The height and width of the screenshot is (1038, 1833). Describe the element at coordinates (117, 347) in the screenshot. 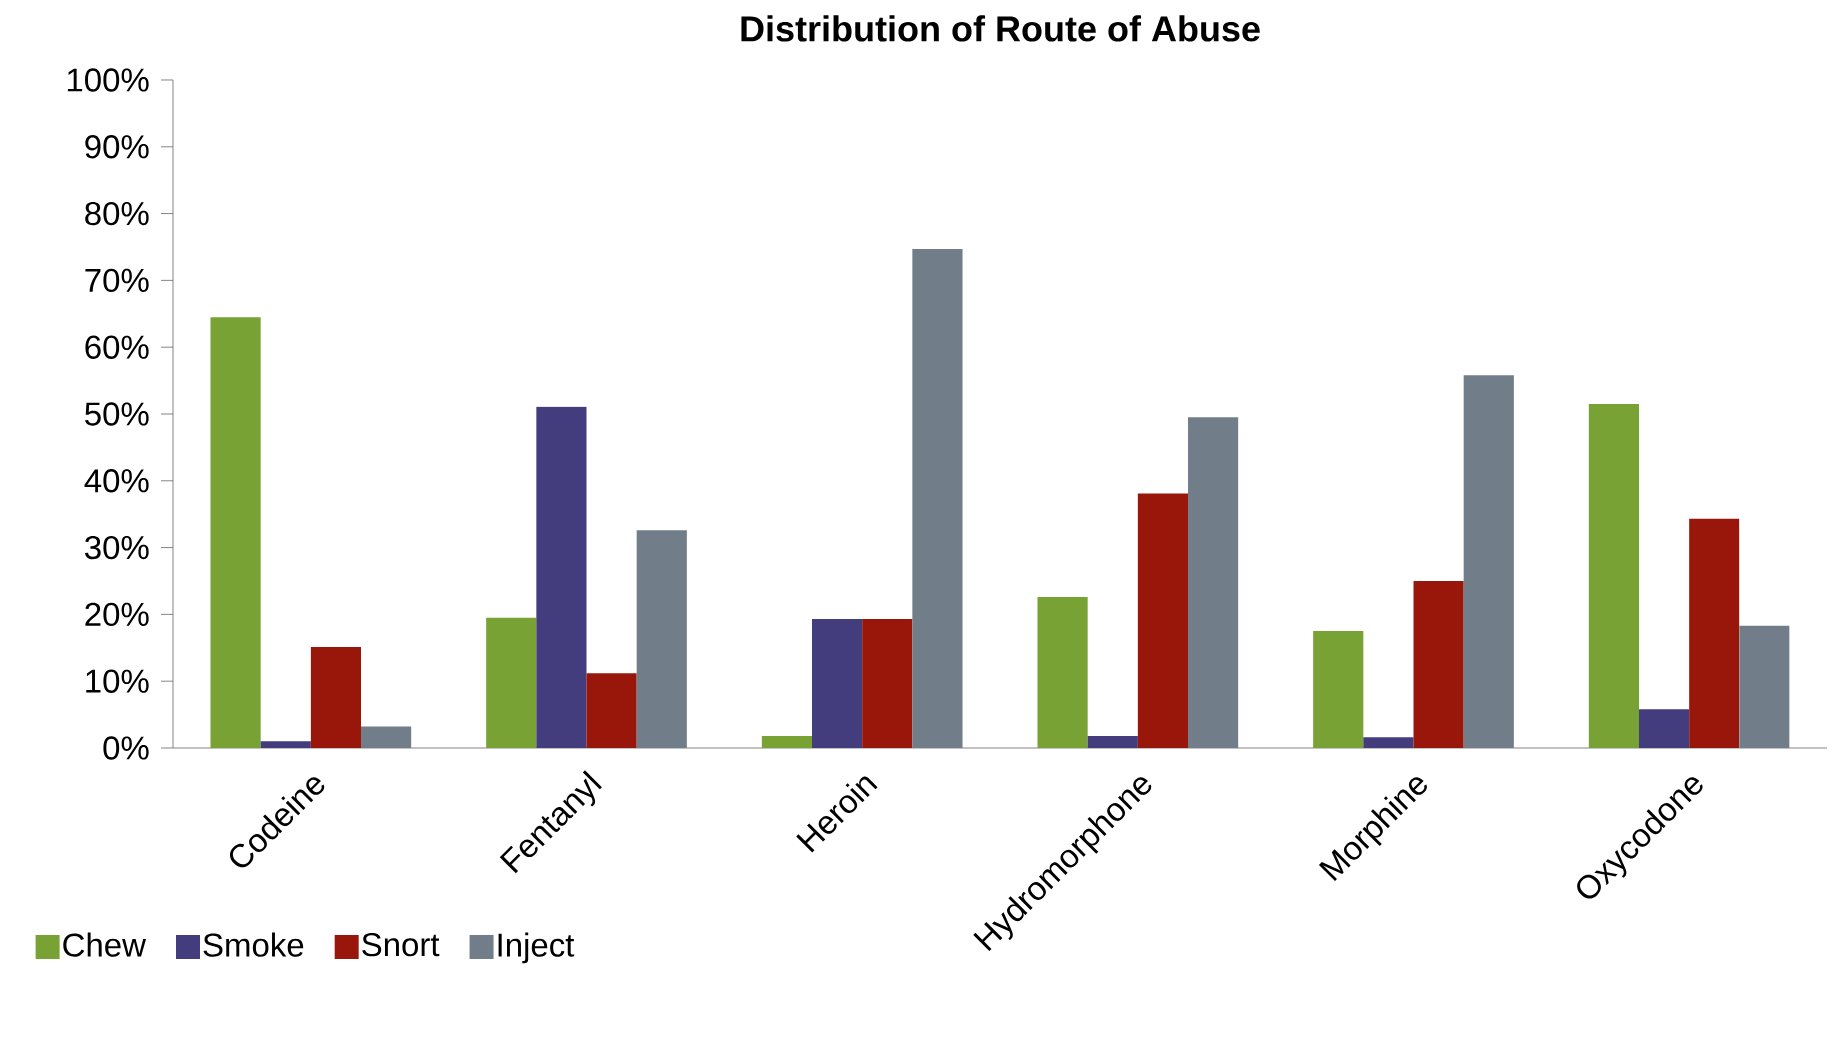

I see `y-tick-label: 60%` at that location.